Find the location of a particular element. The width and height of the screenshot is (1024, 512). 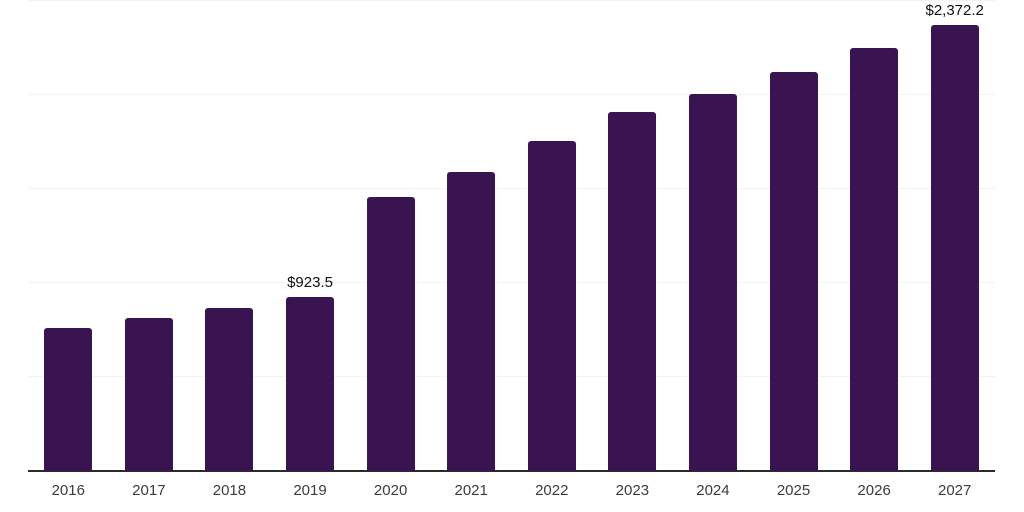

bar-2017 is located at coordinates (148, 394).